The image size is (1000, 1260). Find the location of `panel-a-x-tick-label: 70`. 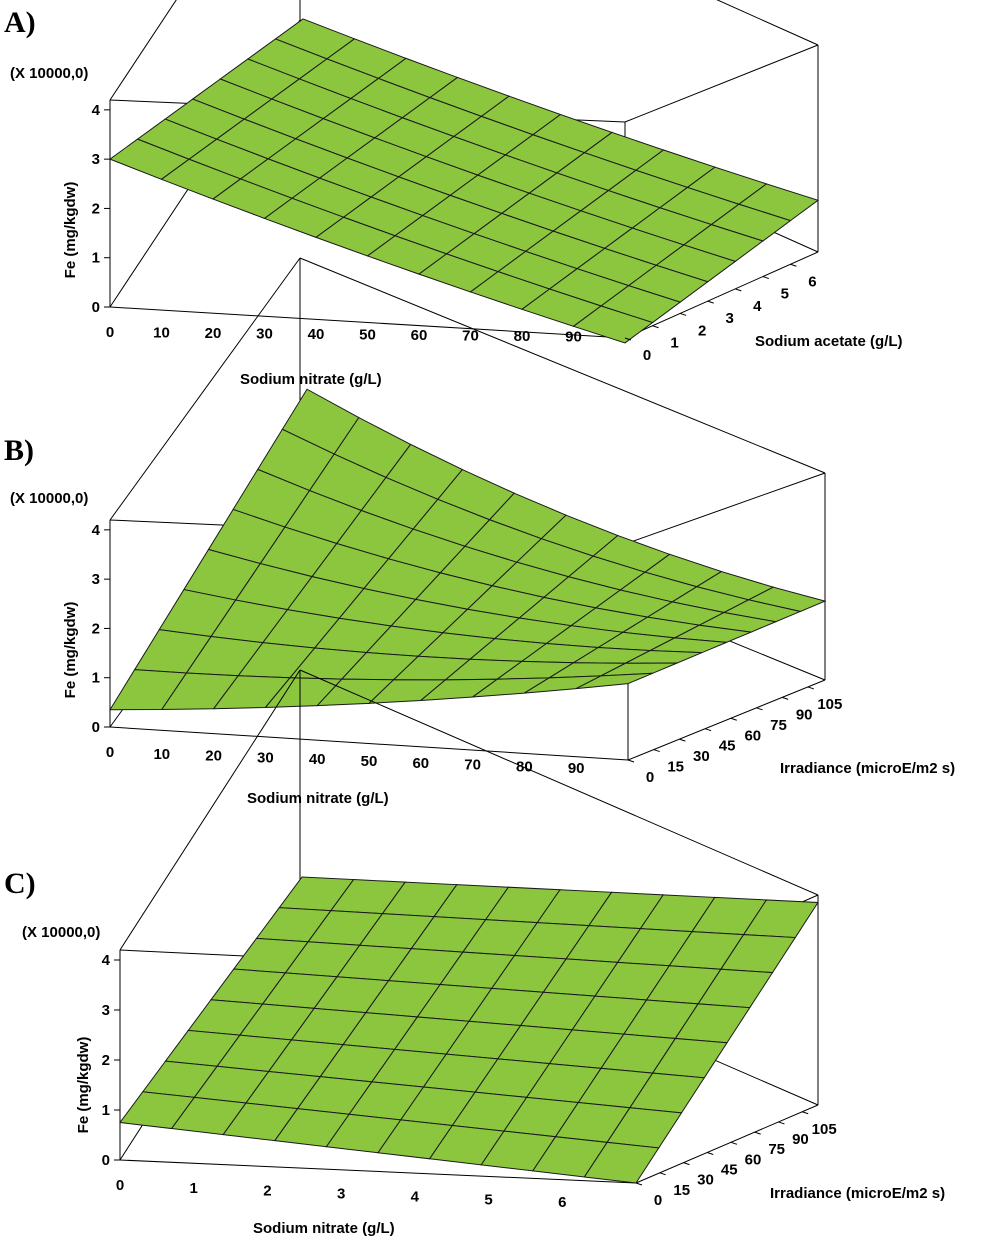

panel-a-x-tick-label: 70 is located at coordinates (470, 336).